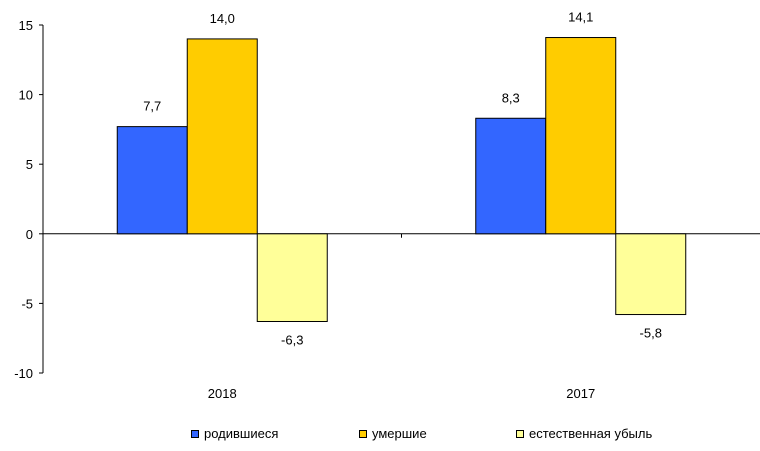 Image resolution: width=760 pixels, height=451 pixels. Describe the element at coordinates (29, 164) in the screenshot. I see `y-tick-label: 5` at that location.